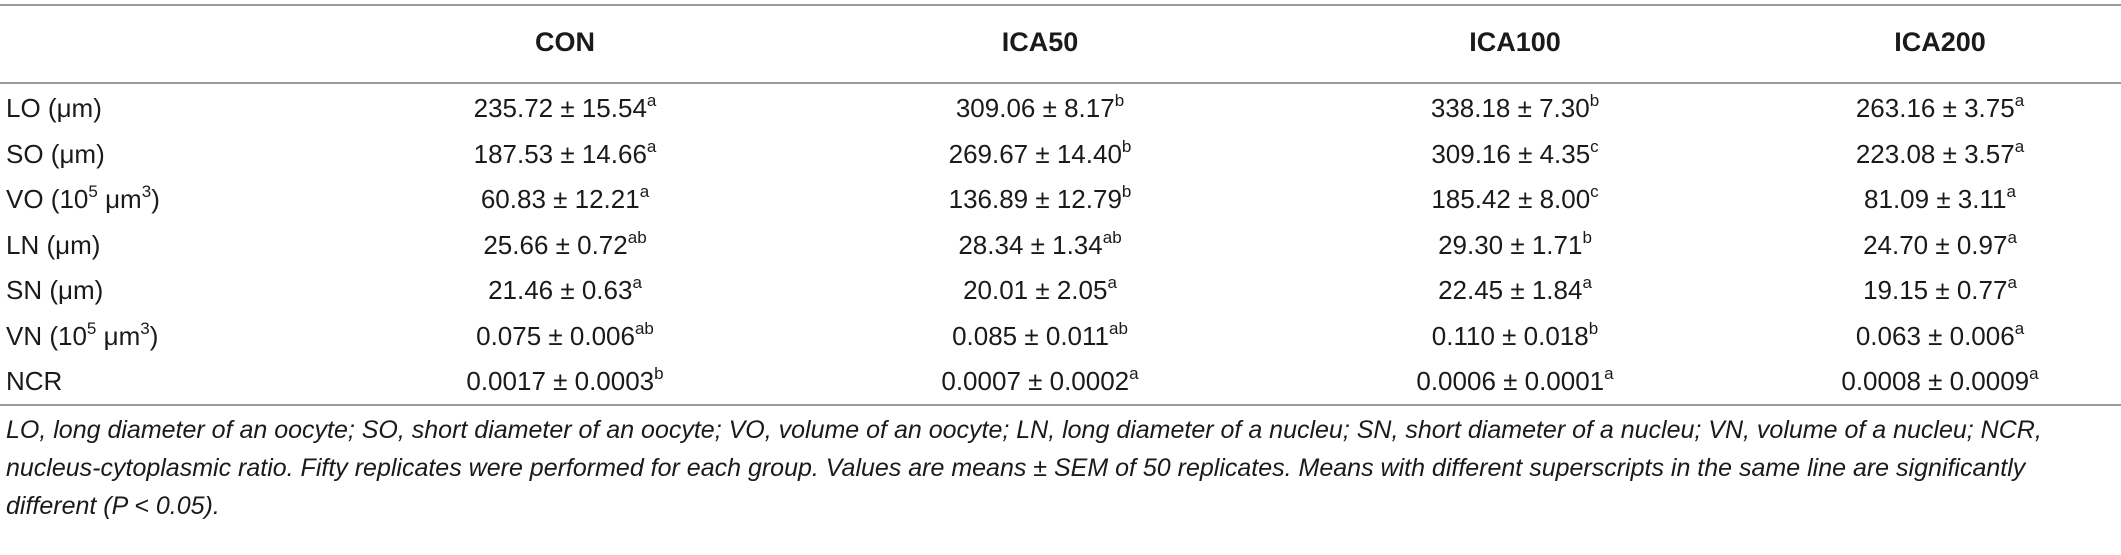 This screenshot has width=2121, height=555. What do you see at coordinates (1935, 244) in the screenshot?
I see `cell-value: 24.70 ± 0.97` at bounding box center [1935, 244].